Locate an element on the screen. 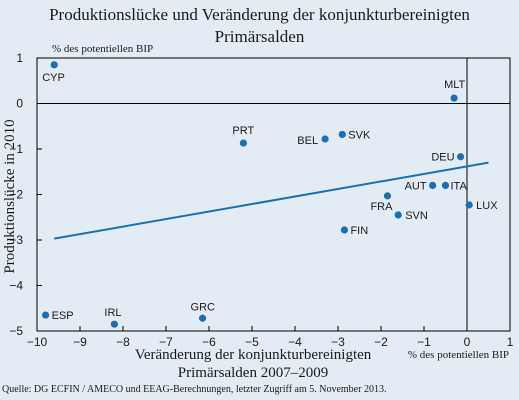 This screenshot has height=400, width=519. y-tick-label: −1 is located at coordinates (16, 149).